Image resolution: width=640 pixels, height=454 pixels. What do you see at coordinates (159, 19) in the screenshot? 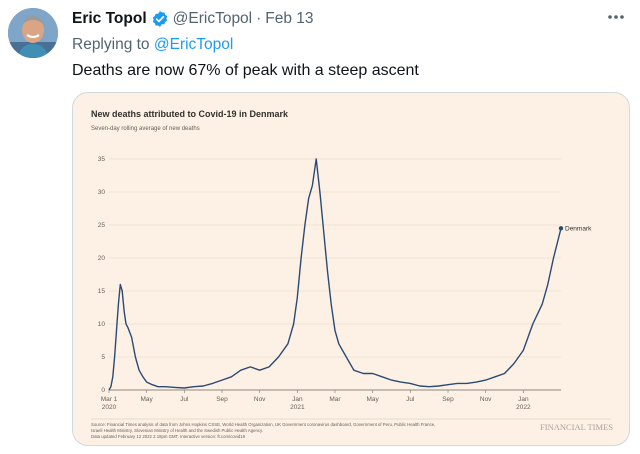
I see `verified-badge-icon` at bounding box center [159, 19].